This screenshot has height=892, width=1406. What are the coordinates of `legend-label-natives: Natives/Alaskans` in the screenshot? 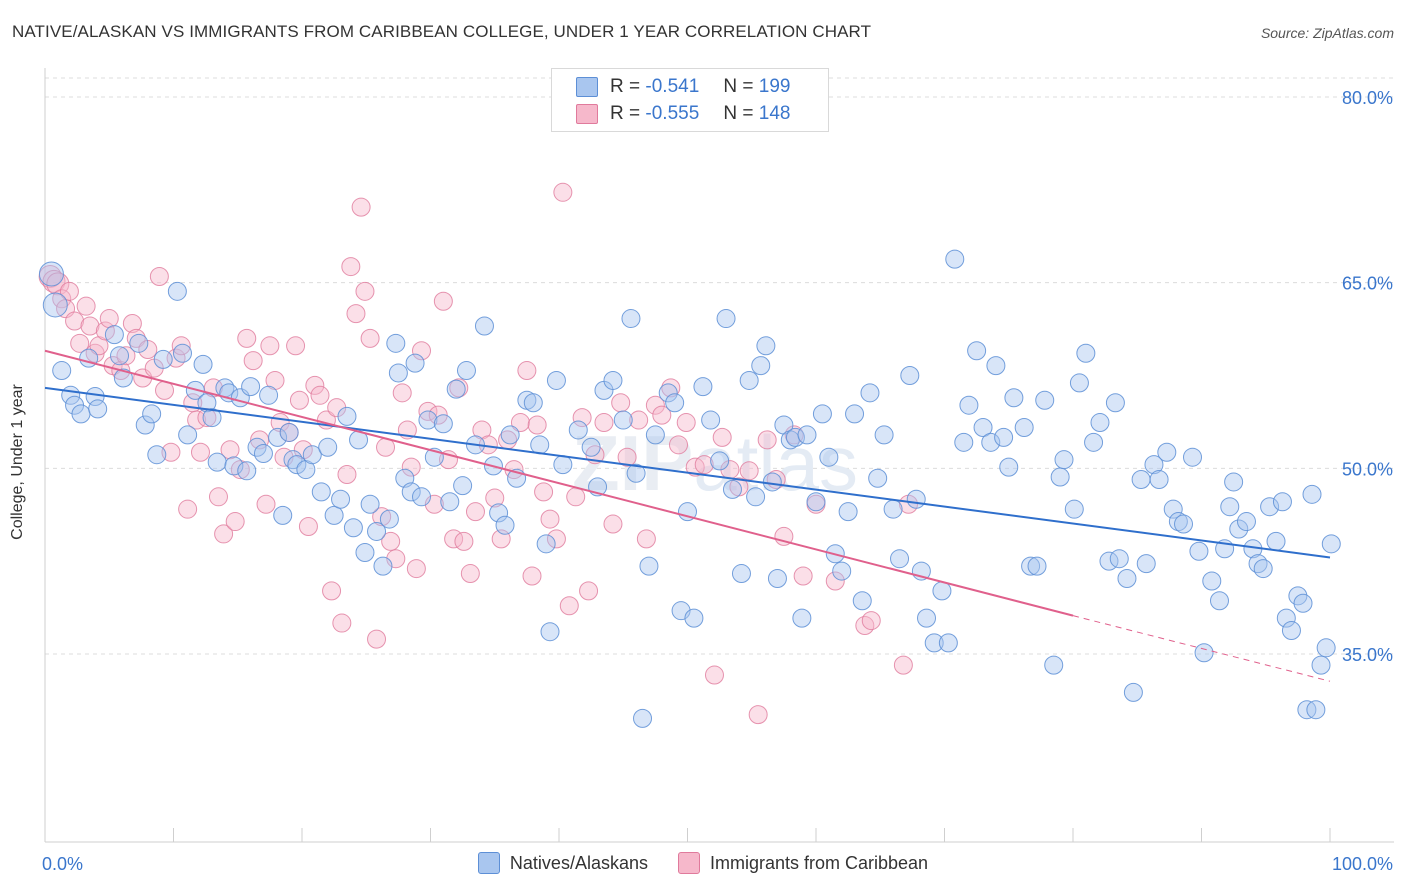 It's located at (578, 862).